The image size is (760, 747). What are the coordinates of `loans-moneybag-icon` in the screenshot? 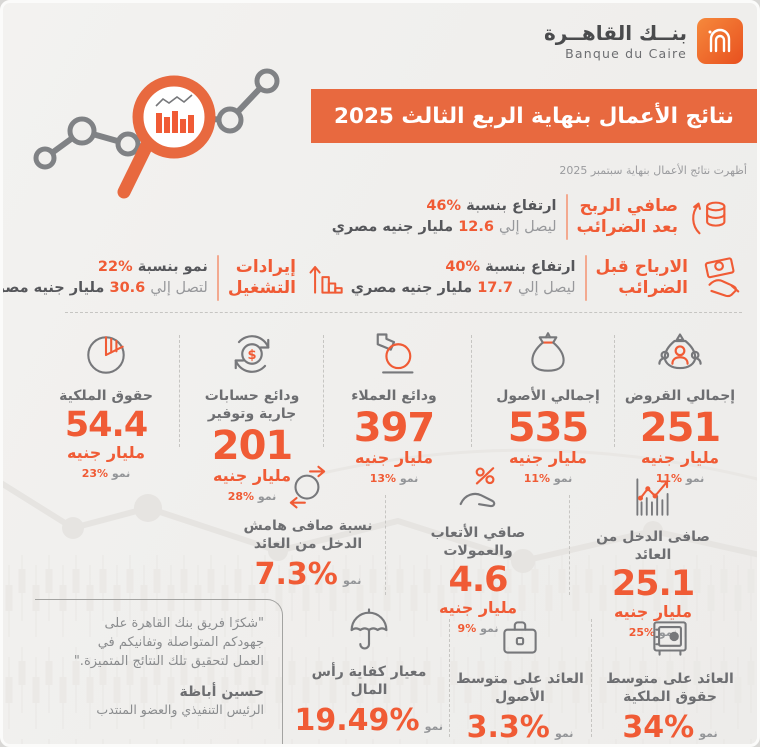 It's located at (680, 353).